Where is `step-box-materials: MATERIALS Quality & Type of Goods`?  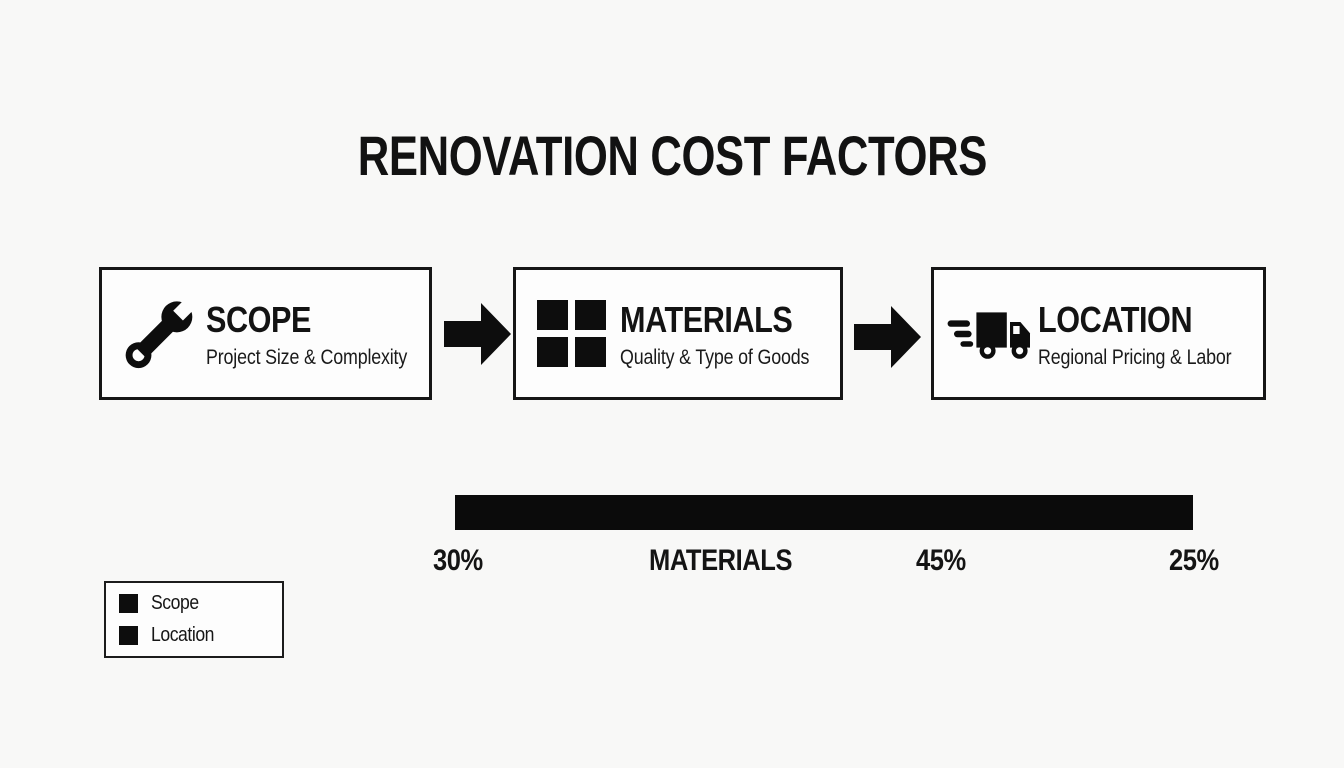 step-box-materials: MATERIALS Quality & Type of Goods is located at coordinates (678, 333).